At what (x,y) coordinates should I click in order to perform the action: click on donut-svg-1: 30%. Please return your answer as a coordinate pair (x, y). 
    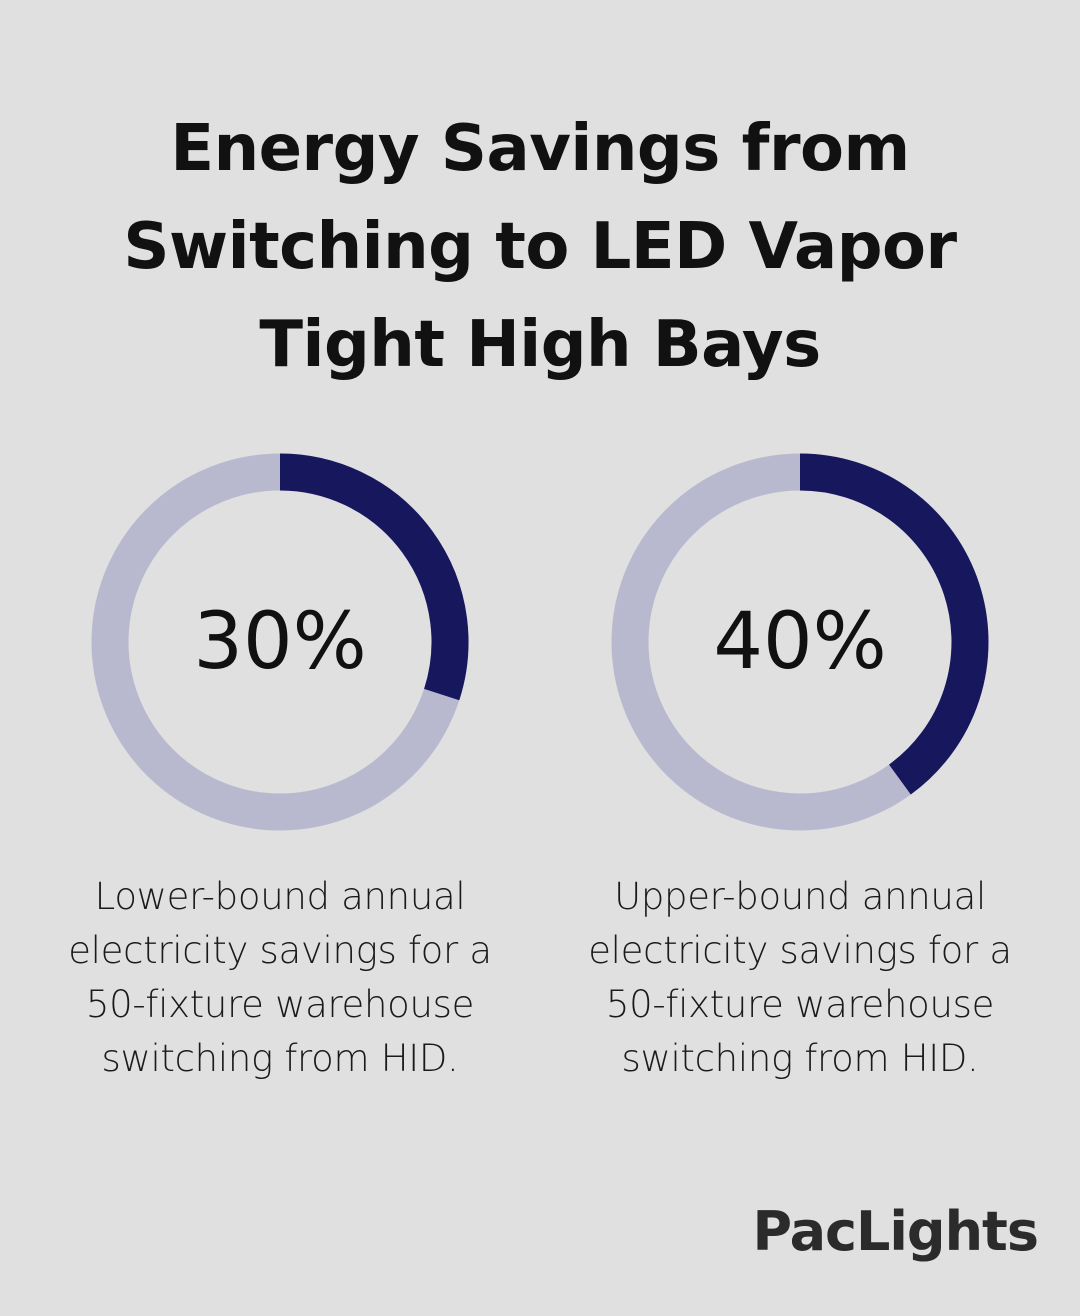
    Looking at the image, I should click on (280, 642).